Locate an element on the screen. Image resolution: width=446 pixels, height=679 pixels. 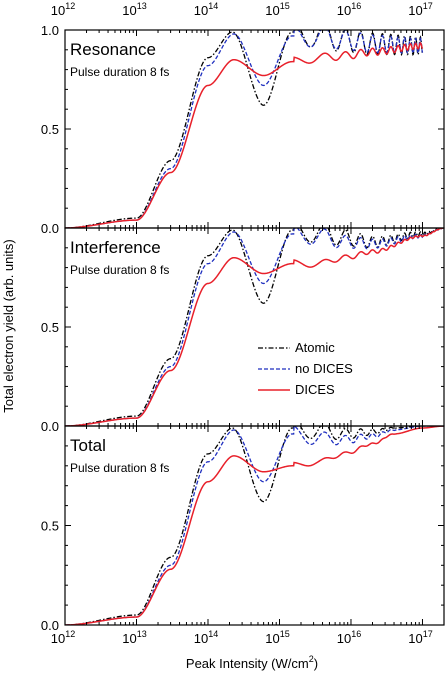
x-axis-label: Peak Intensity (W/cm2) is located at coordinates (252, 662).